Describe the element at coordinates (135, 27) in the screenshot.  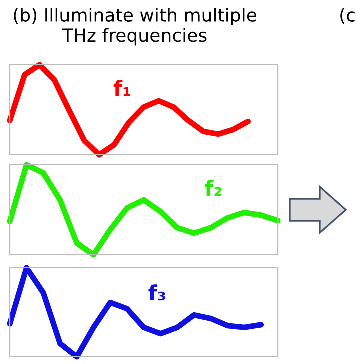
I see `chart-title: (b) Illuminate with multiple THz frequencies` at that location.